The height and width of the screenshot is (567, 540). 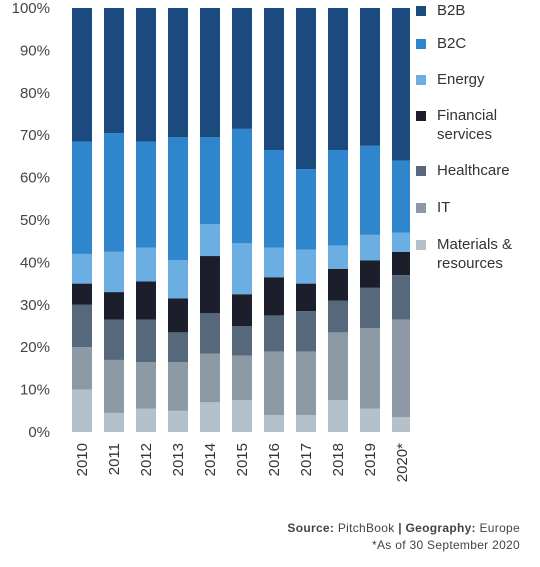 What do you see at coordinates (338, 257) in the screenshot?
I see `bar-segment-energy-2018` at bounding box center [338, 257].